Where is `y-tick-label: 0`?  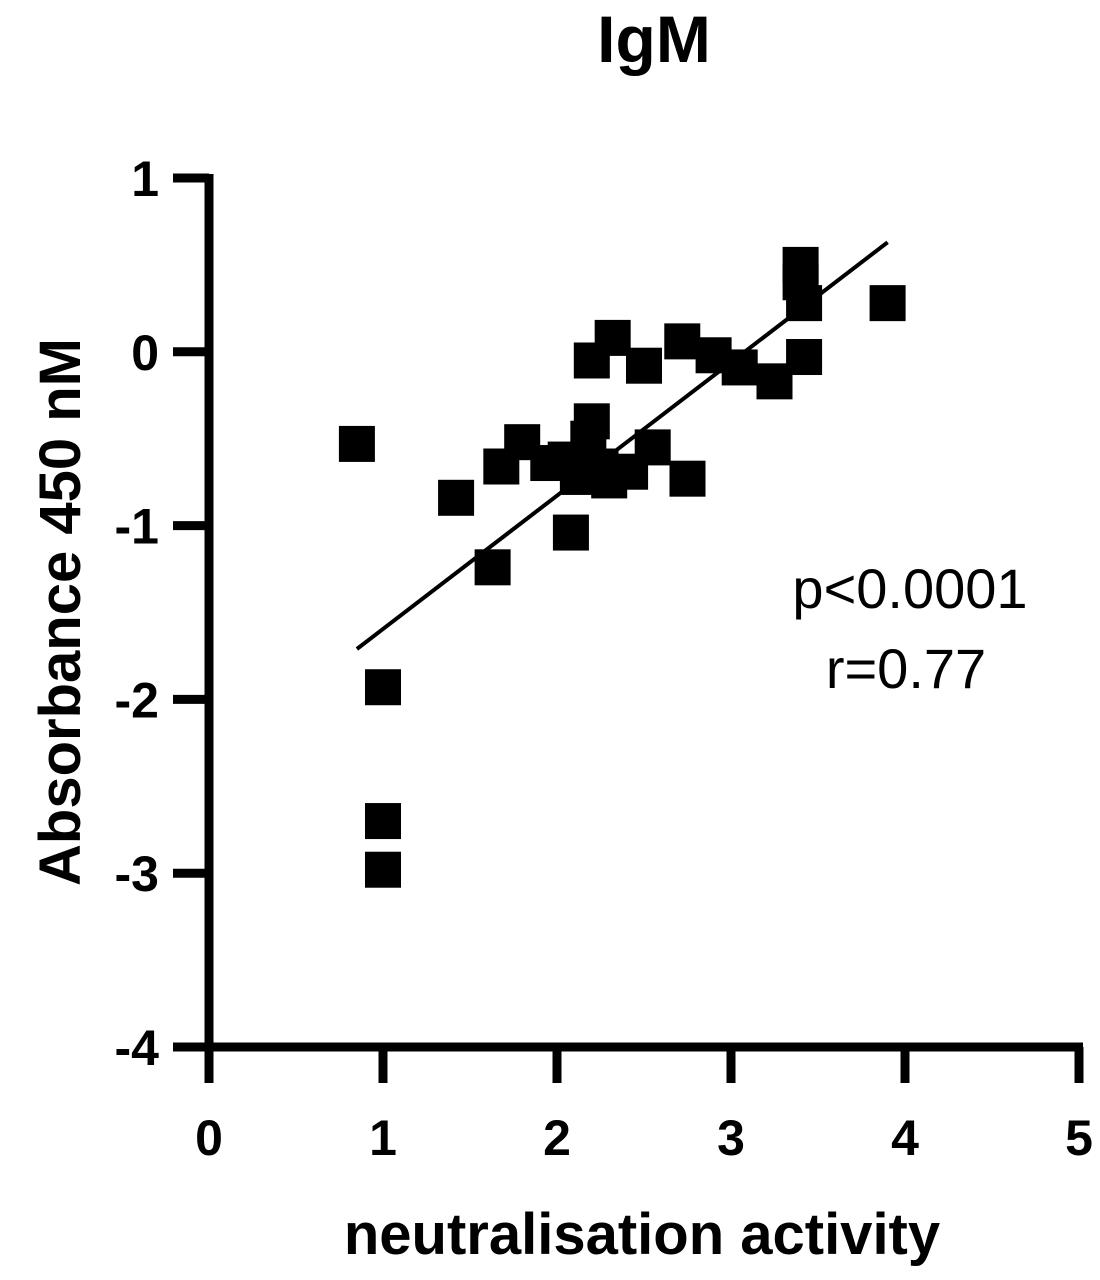 y-tick-label: 0 is located at coordinates (145, 353).